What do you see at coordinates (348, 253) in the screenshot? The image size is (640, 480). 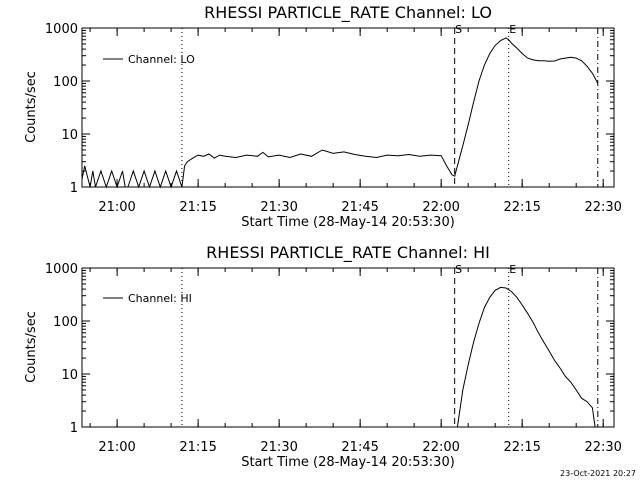 I see `chart-title: RHESSI PARTICLE_RATE Channel: HI` at bounding box center [348, 253].